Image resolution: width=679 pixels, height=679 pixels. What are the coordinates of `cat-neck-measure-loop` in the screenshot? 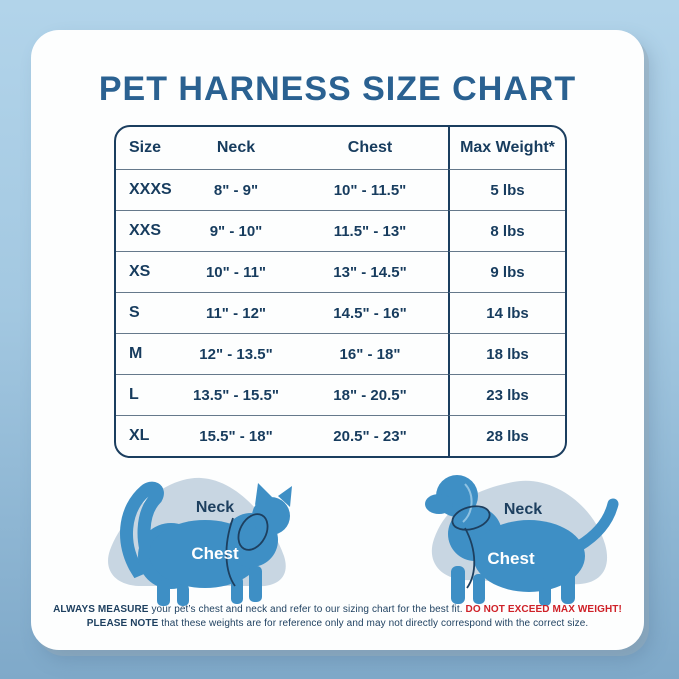 It's located at (253, 532).